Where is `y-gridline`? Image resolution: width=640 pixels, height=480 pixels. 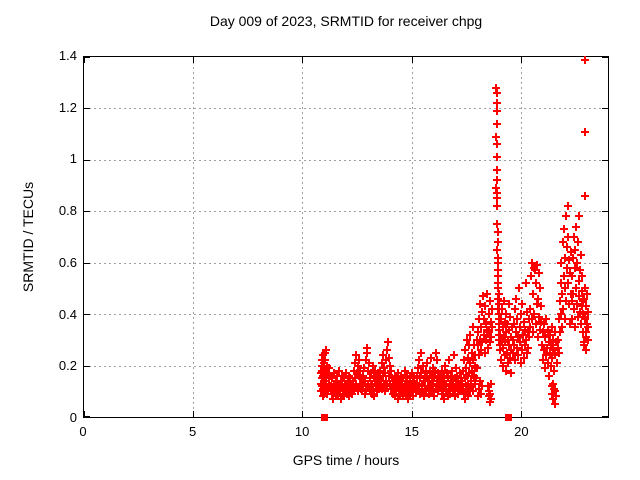
y-gridline is located at coordinates (346, 212).